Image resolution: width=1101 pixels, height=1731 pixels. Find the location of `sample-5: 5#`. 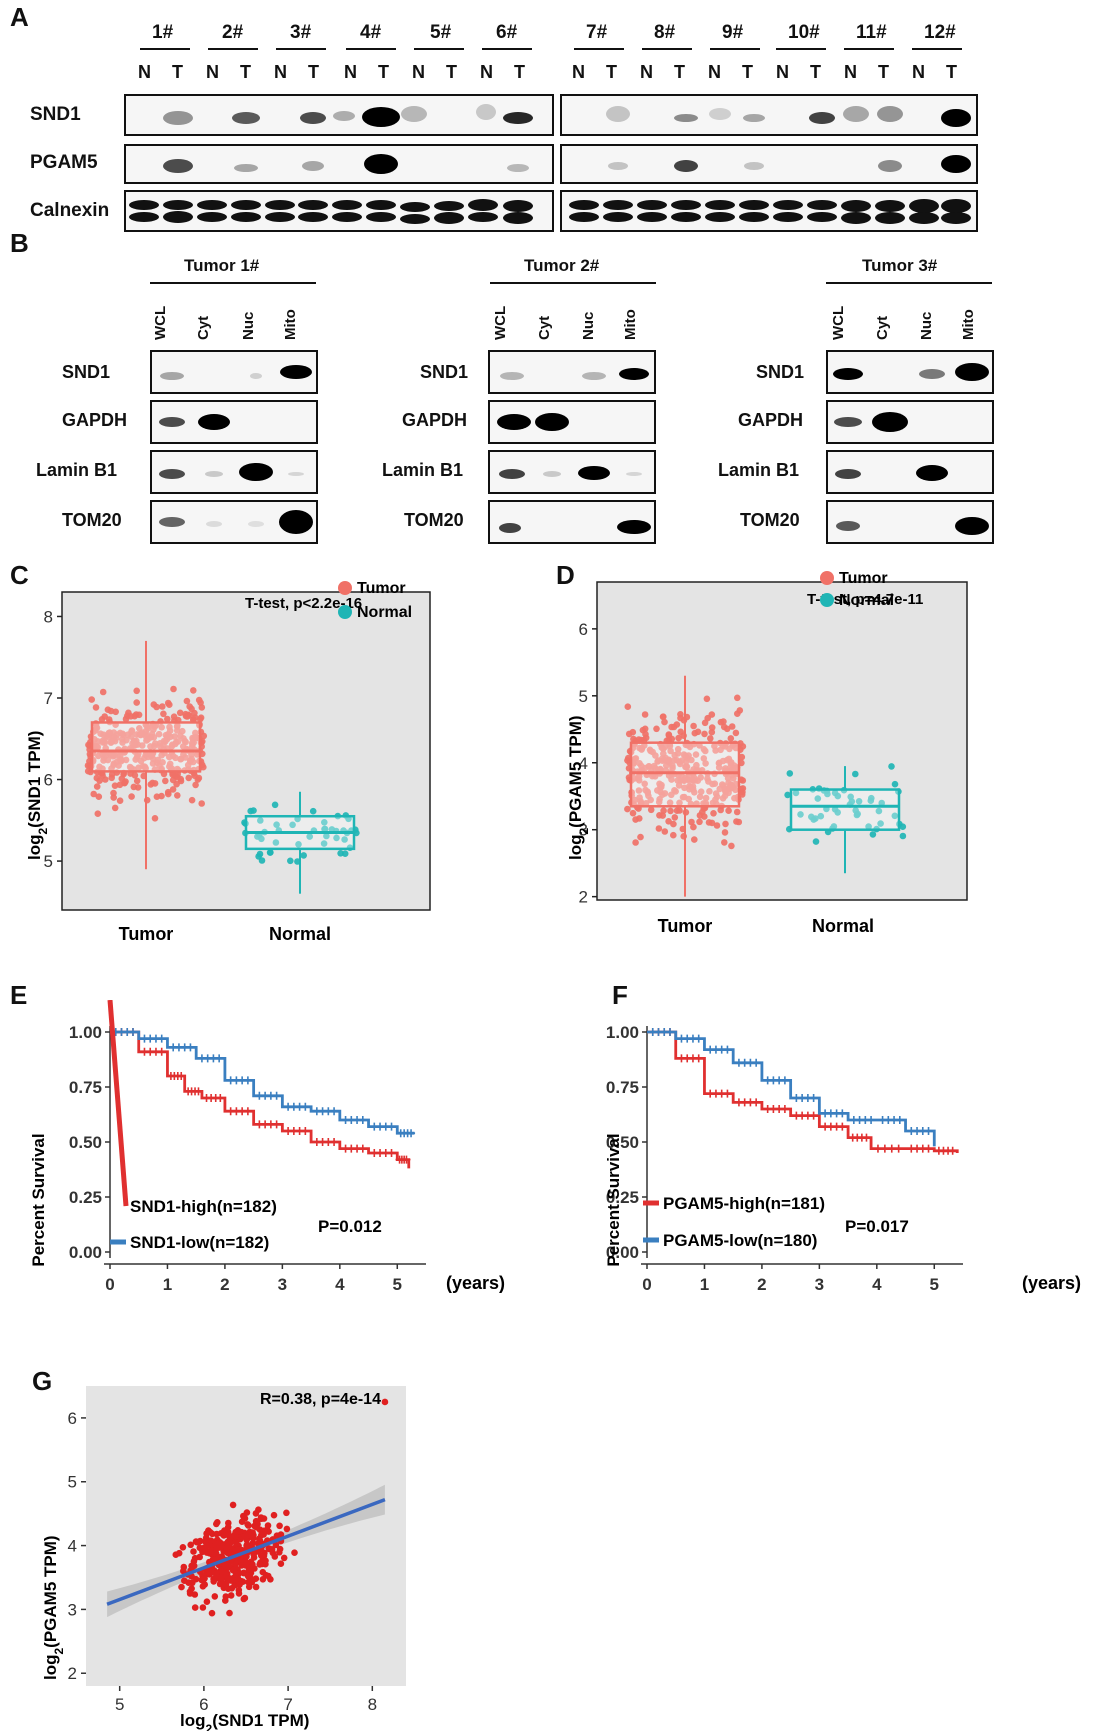

sample-5: 5# is located at coordinates (441, 32).